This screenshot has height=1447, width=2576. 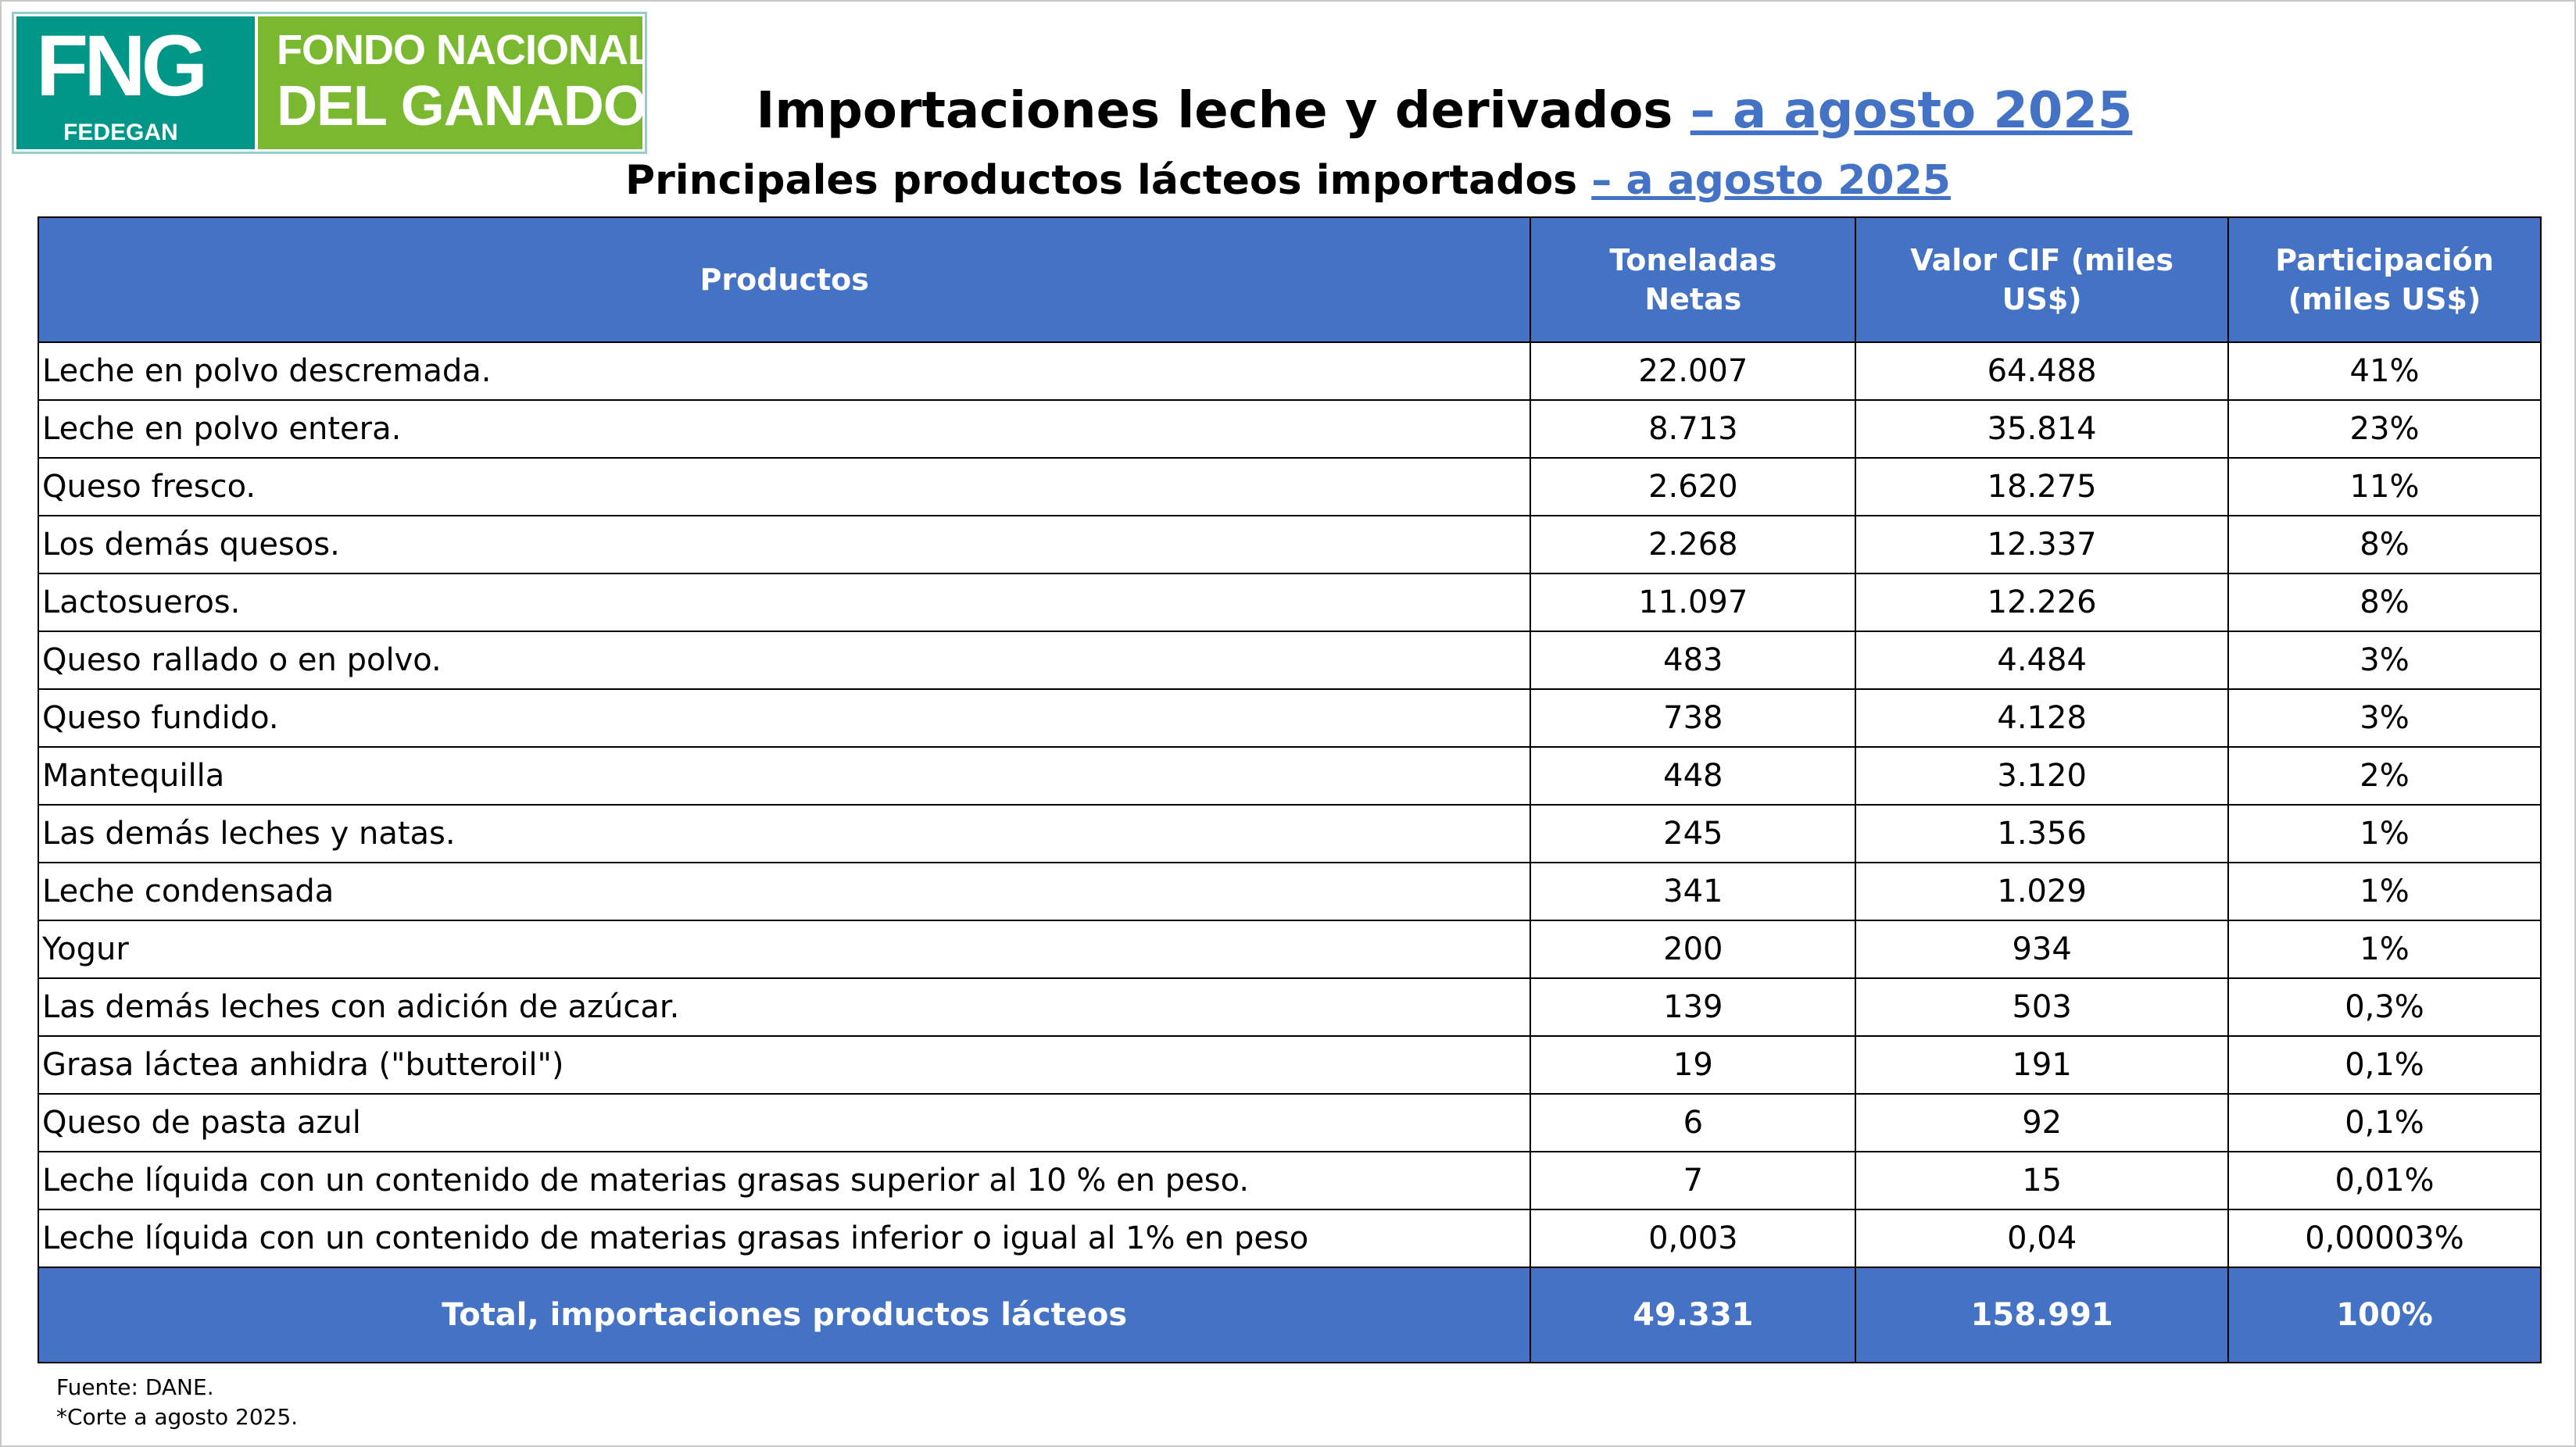 I want to click on title-text: Importaciones leche y derivados, so click(x=1223, y=111).